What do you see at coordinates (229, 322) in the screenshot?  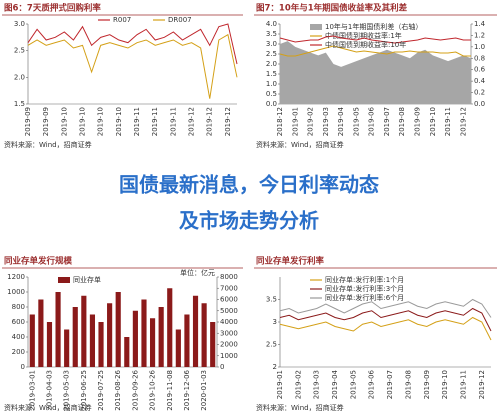 I see `y2-tick-label: 4000` at bounding box center [229, 322].